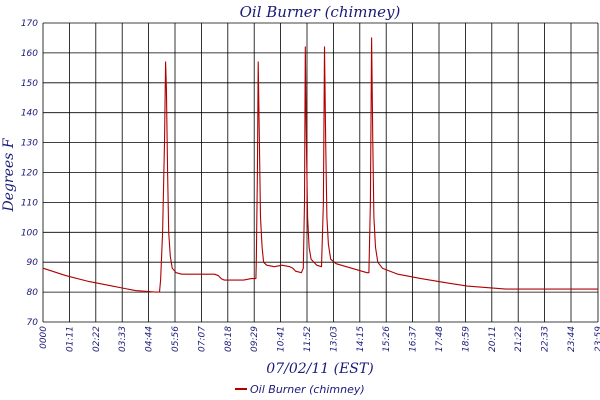  What do you see at coordinates (493, 339) in the screenshot?
I see `x-tick-label: 20:11` at bounding box center [493, 339].